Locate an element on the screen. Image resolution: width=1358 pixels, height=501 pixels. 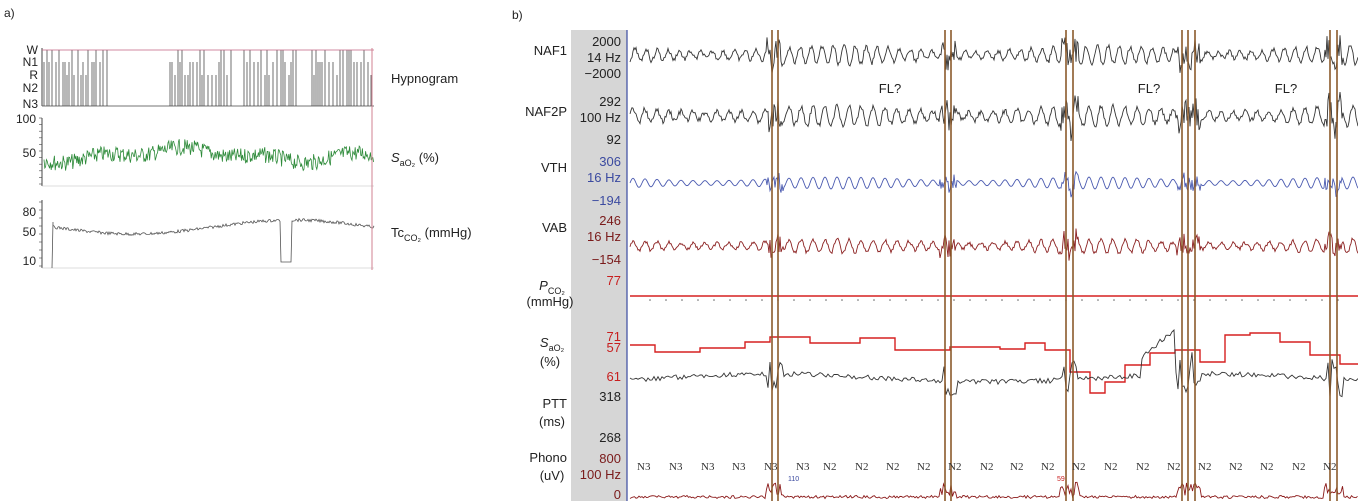
sao2-label: SaO₂ (%) is located at coordinates (415, 159).